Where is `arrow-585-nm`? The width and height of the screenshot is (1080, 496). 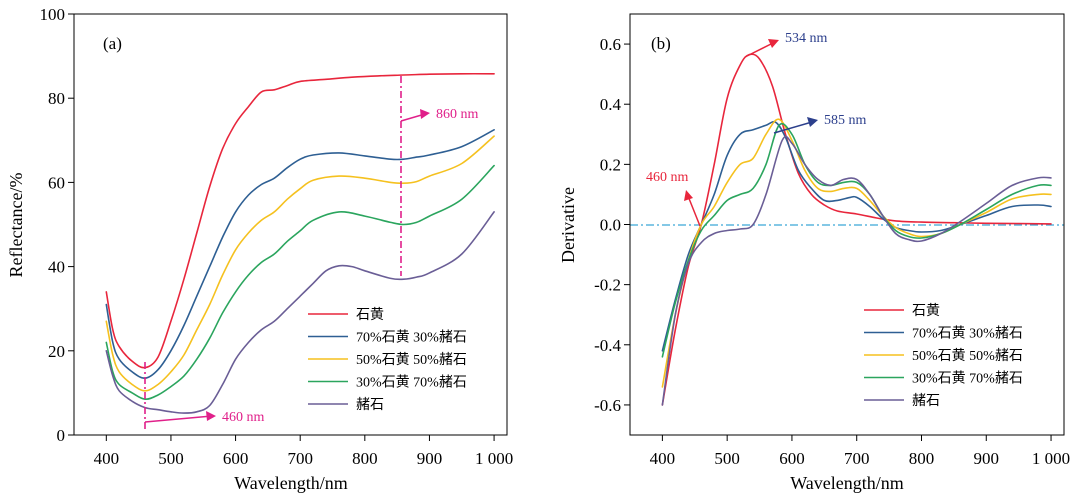
arrow-585-nm is located at coordinates (793, 127).